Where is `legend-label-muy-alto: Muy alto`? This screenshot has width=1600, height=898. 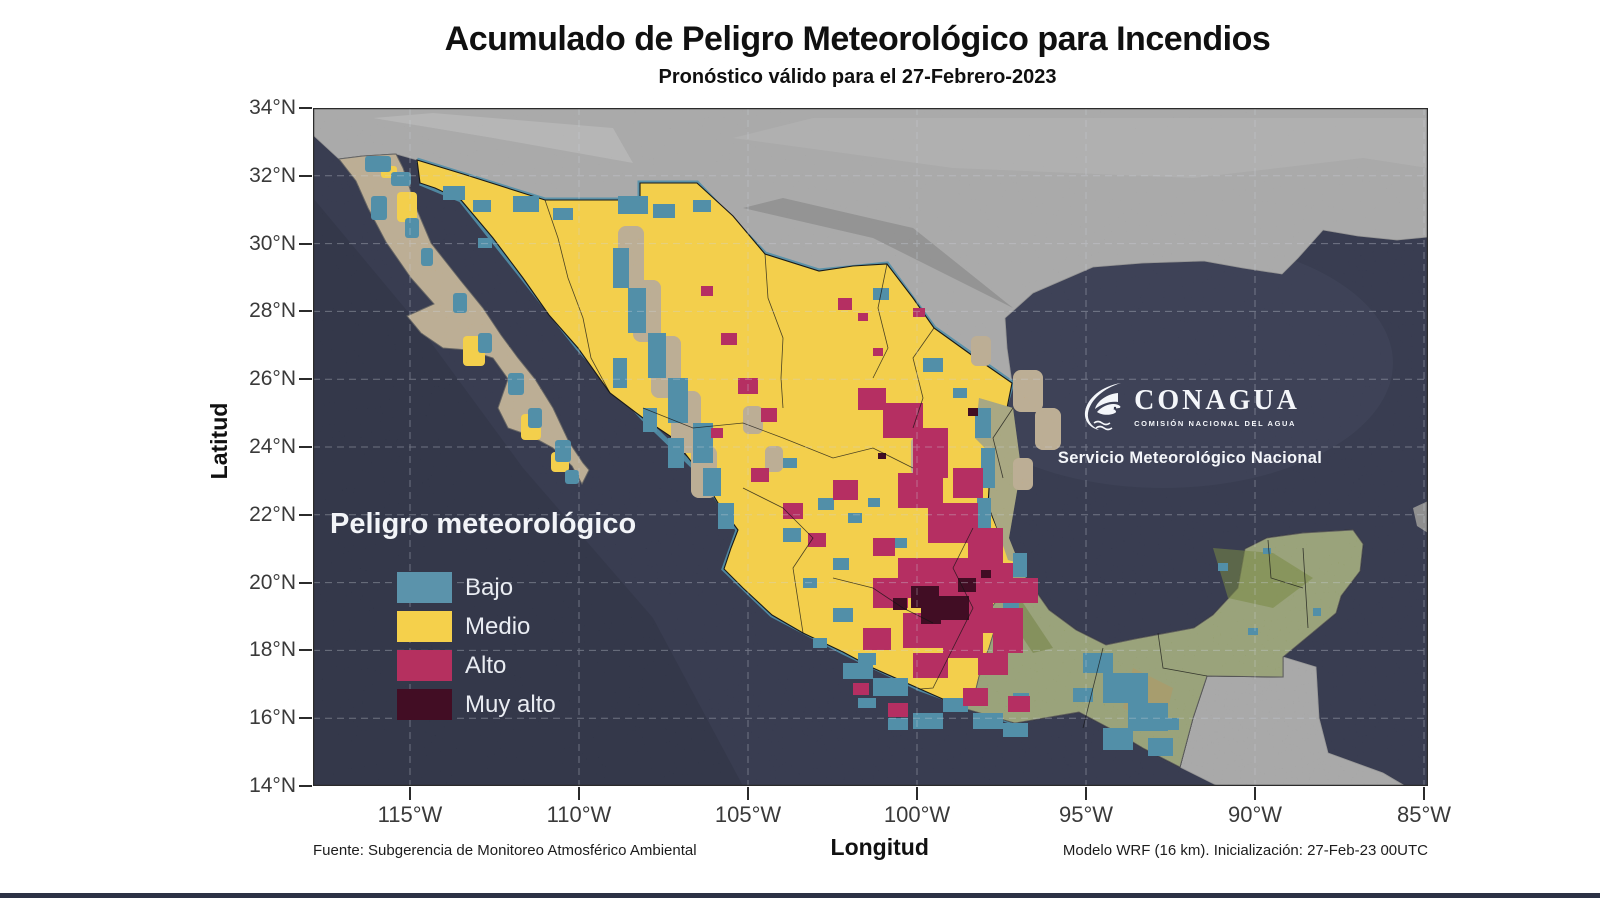
legend-label-muy-alto: Muy alto is located at coordinates (510, 704).